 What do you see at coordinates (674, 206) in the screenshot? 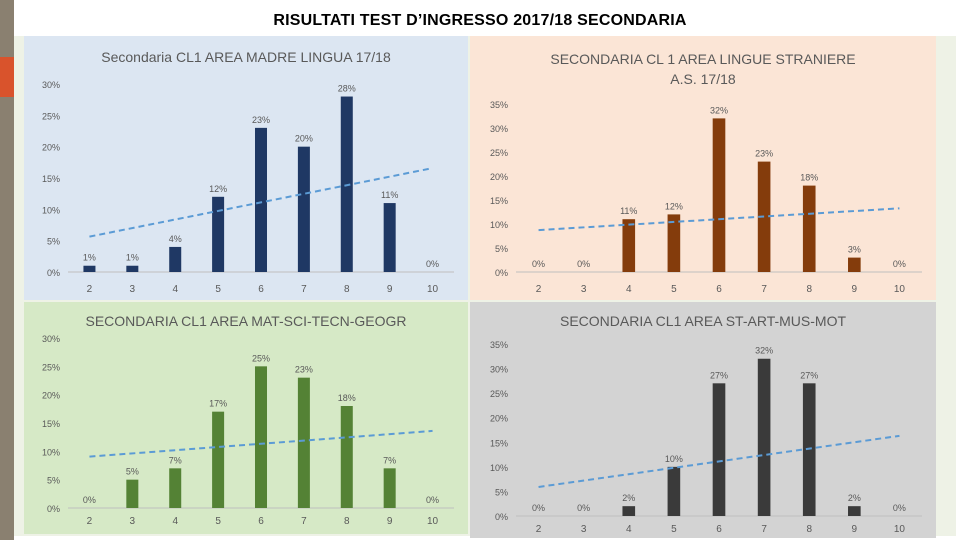
I see `data-label: 12%` at bounding box center [674, 206].